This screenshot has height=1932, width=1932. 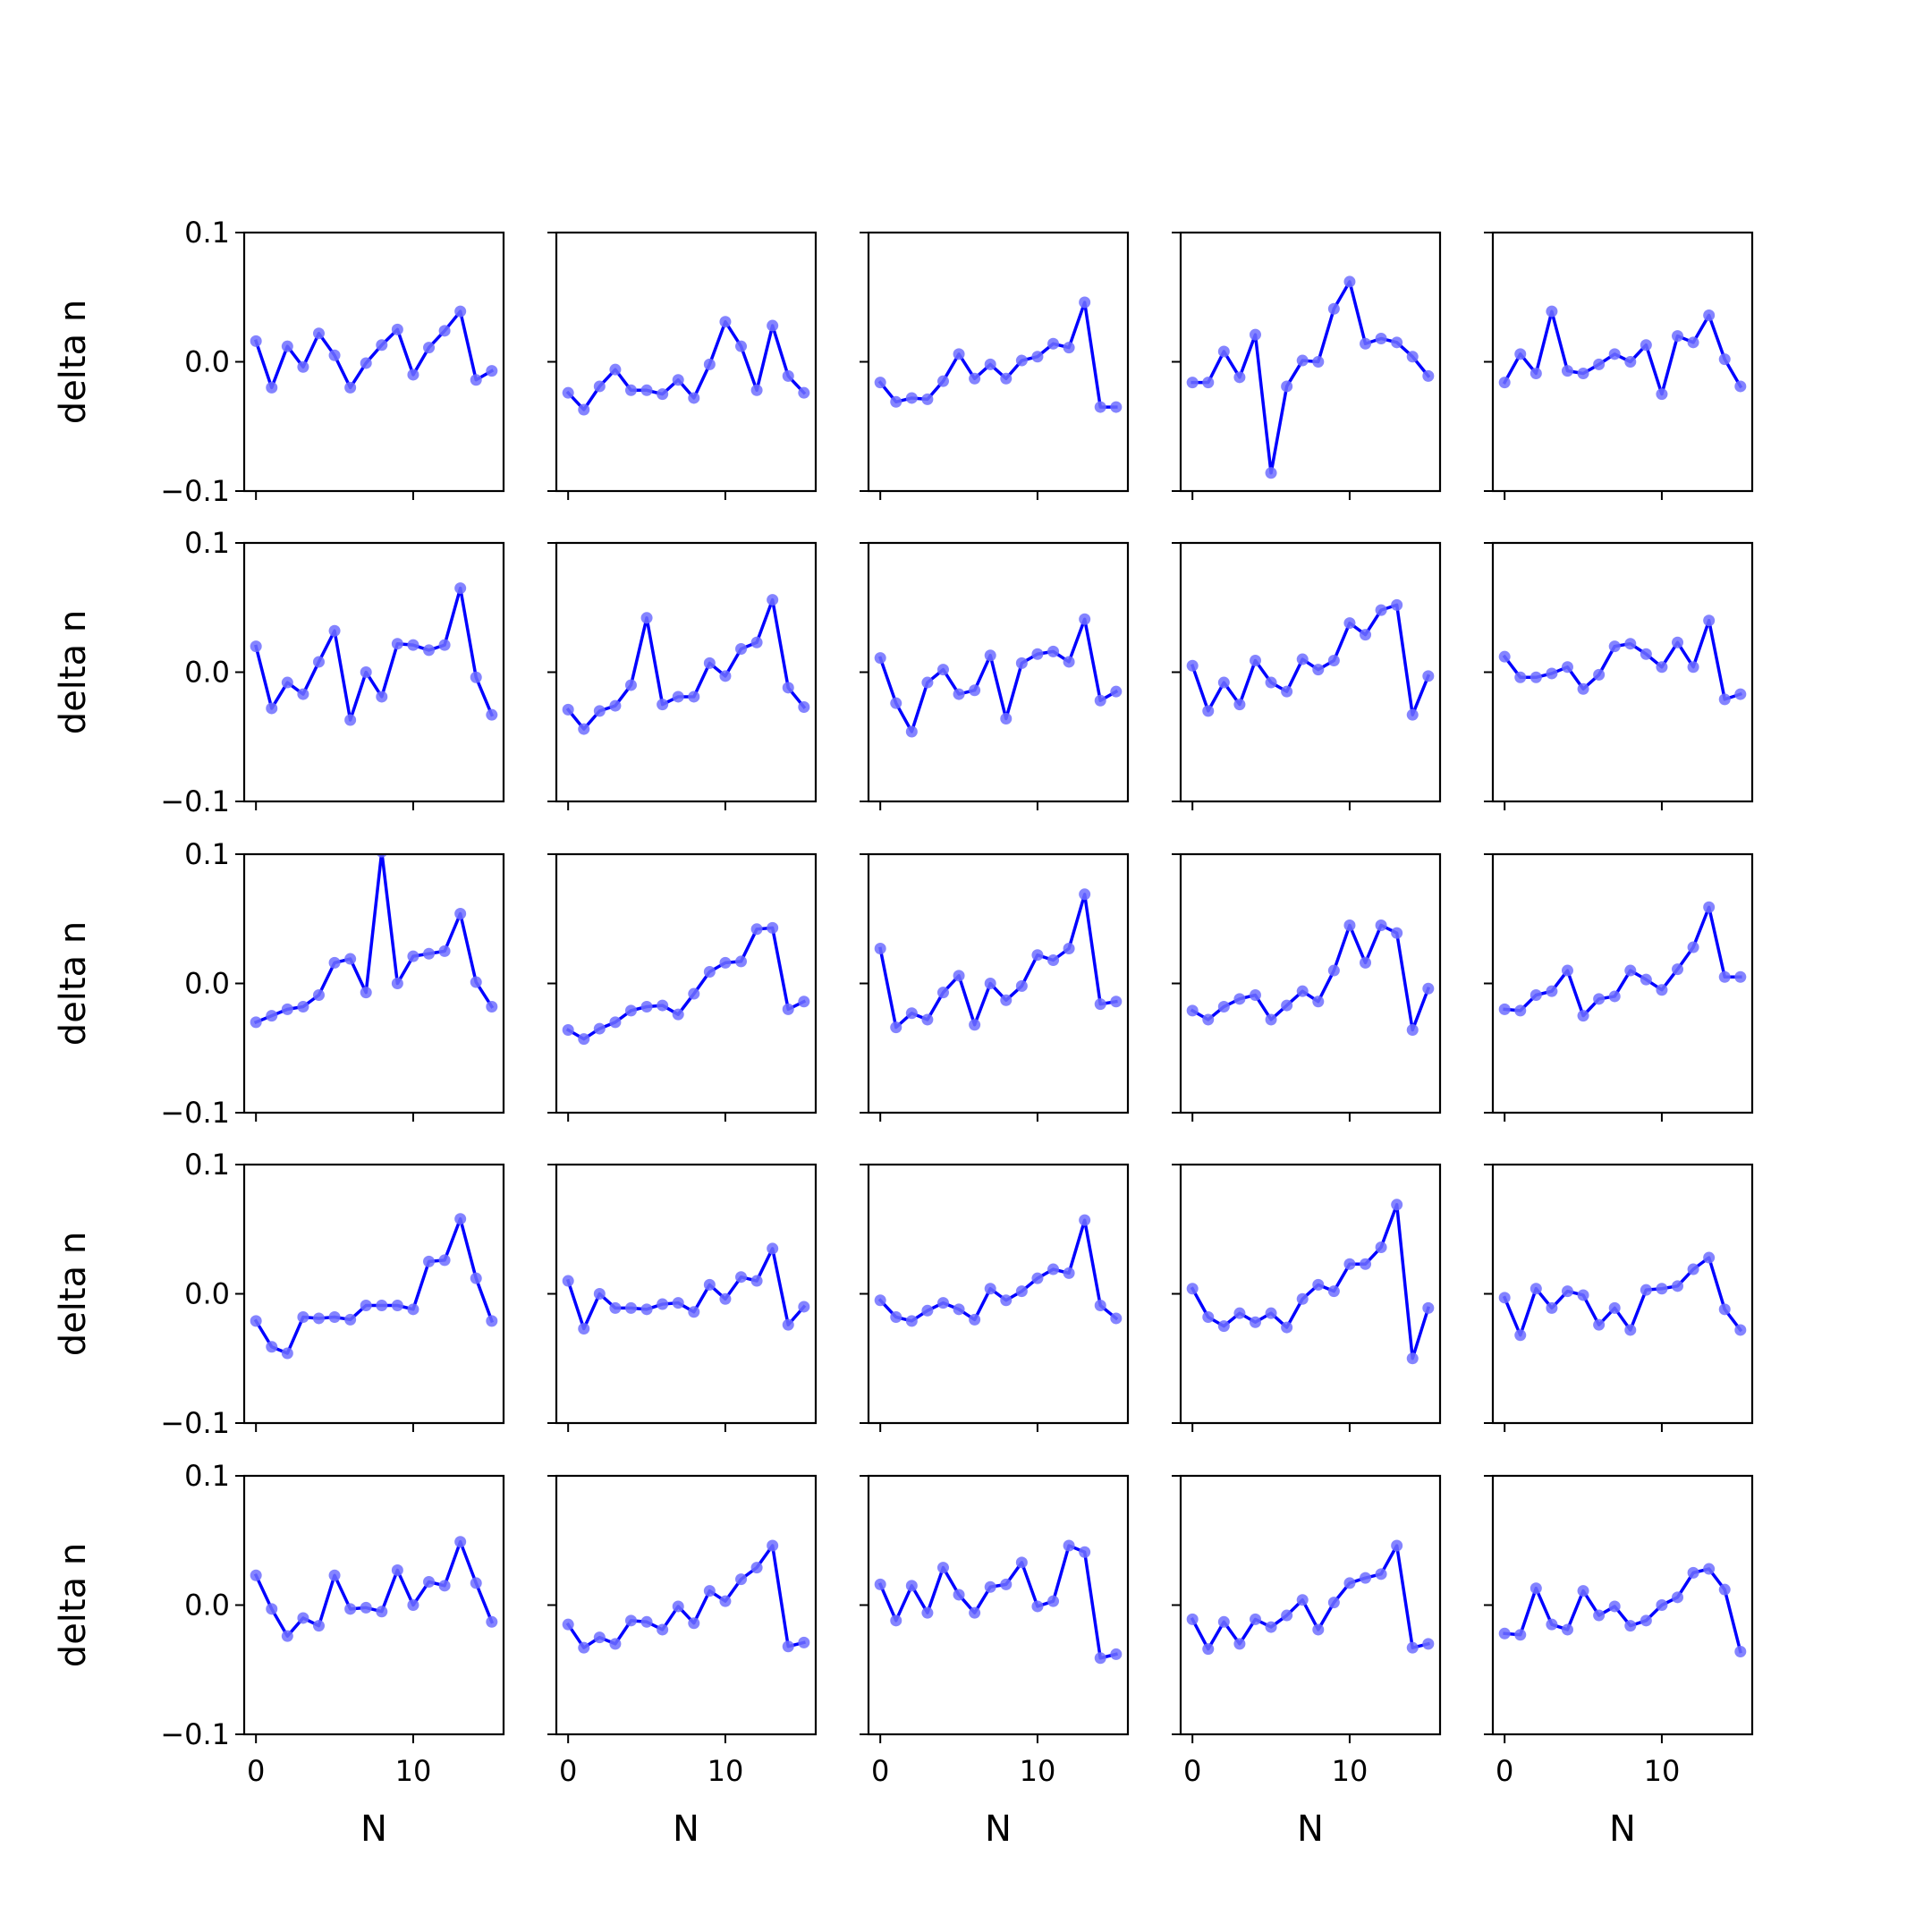 What do you see at coordinates (279, 983) in the screenshot?
I see `subplot-r3-c1: −0.1 0.0 0.1 delta n` at bounding box center [279, 983].